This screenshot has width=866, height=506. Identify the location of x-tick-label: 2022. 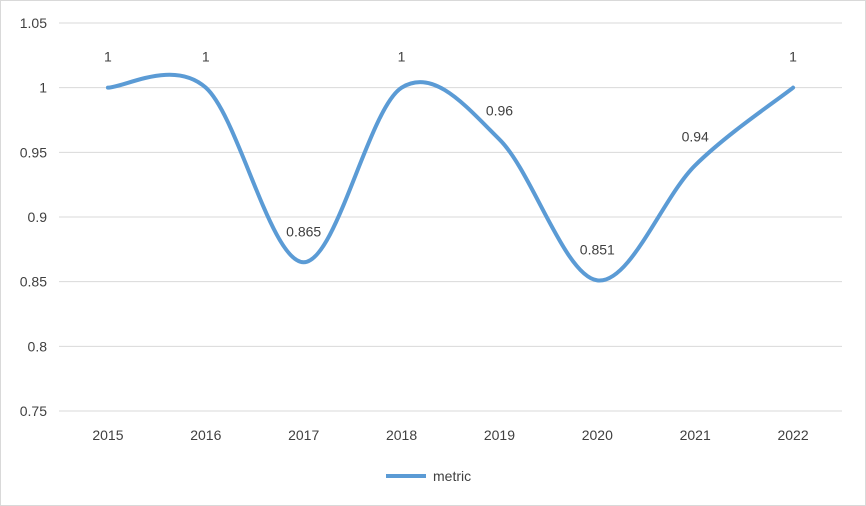
(792, 435).